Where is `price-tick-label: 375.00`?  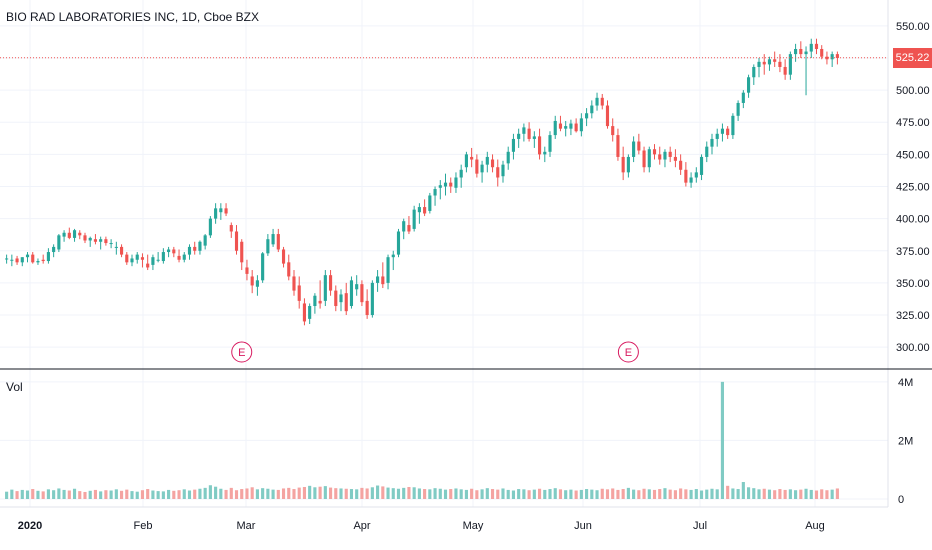
price-tick-label: 375.00 is located at coordinates (913, 252).